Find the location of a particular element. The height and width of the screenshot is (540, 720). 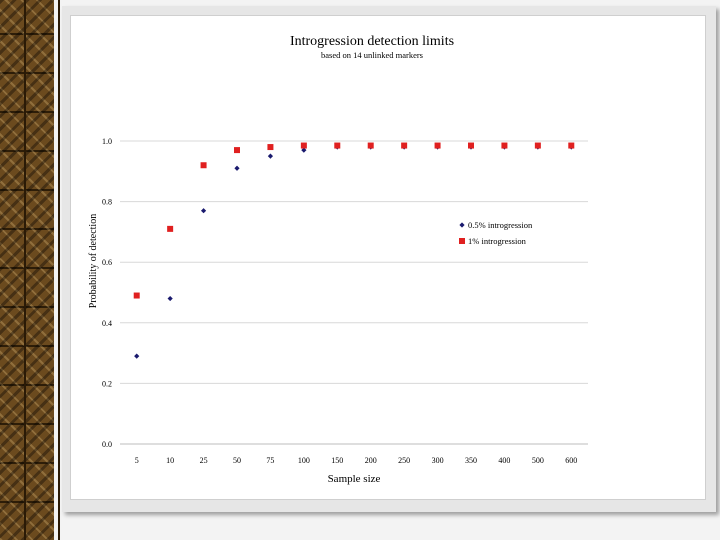

x-tick-label: 200 is located at coordinates (371, 460).